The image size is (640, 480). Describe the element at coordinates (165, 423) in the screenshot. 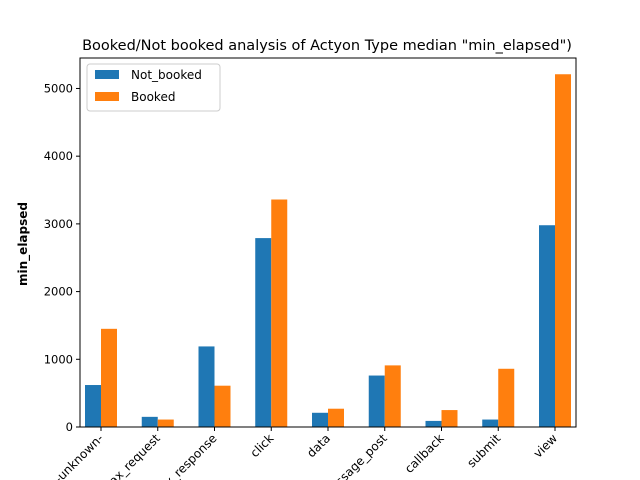

I see `bar-booked-ajax-request` at that location.